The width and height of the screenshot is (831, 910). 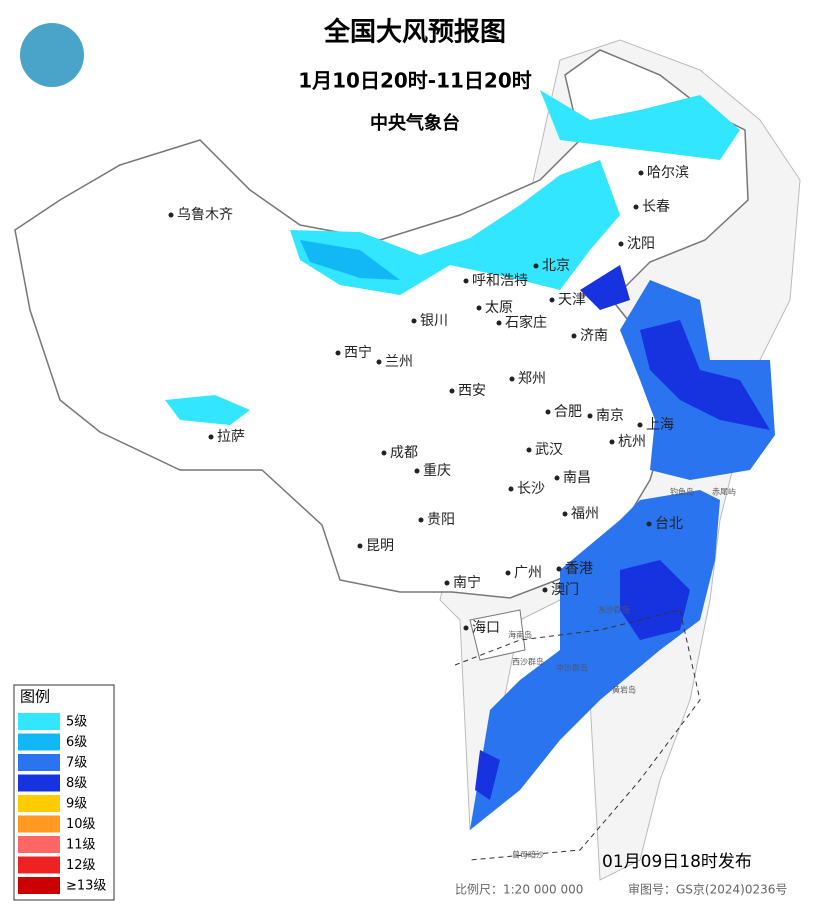 What do you see at coordinates (205, 215) in the screenshot?
I see `city-label: 乌鲁木齐` at bounding box center [205, 215].